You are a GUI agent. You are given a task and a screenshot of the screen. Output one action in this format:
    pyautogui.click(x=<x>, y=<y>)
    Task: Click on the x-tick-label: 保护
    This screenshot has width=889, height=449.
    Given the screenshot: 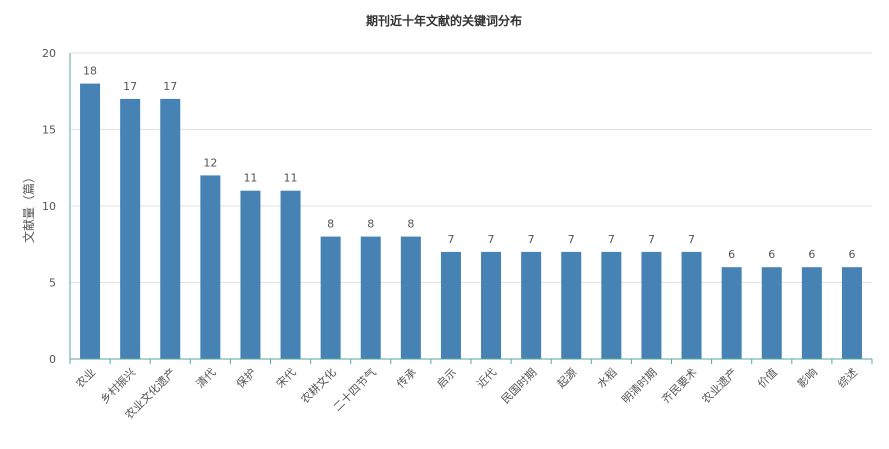 What is the action you would take?
    pyautogui.click(x=245, y=377)
    